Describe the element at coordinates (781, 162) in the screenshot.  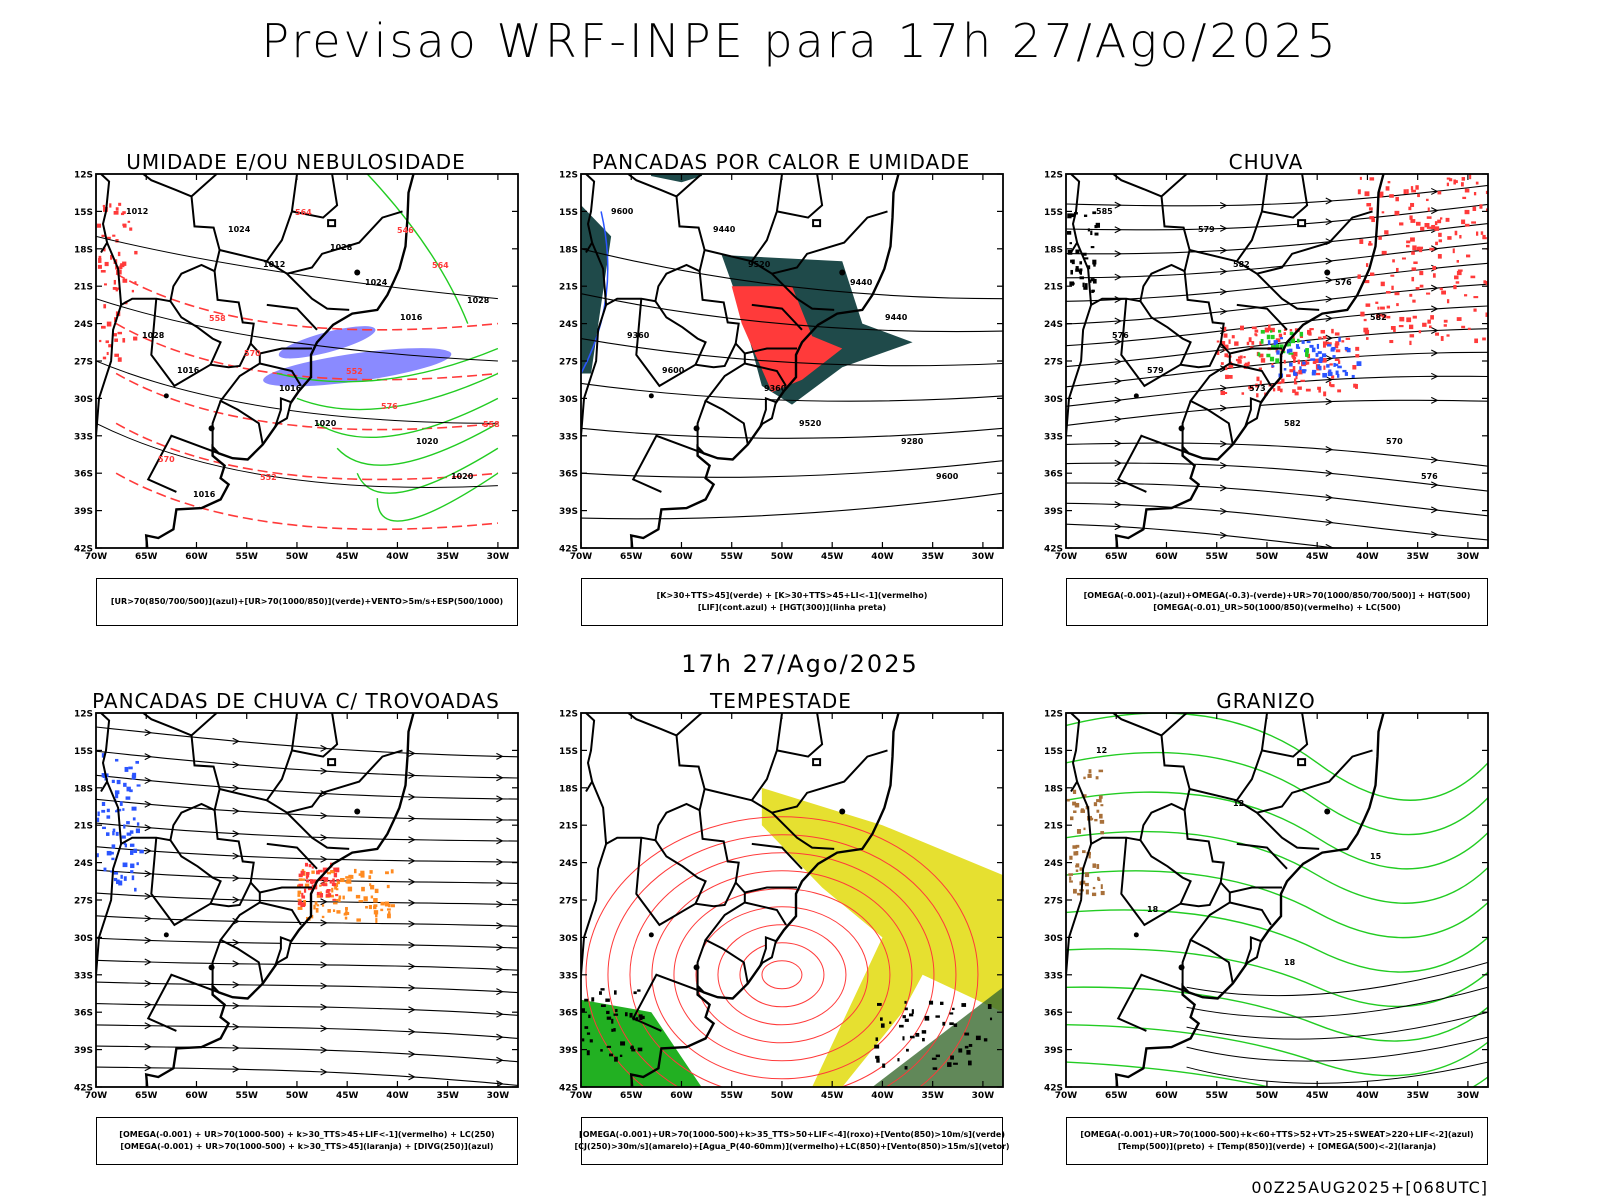
I see `panel-title: PANCADAS POR CALOR E UMIDADE` at that location.